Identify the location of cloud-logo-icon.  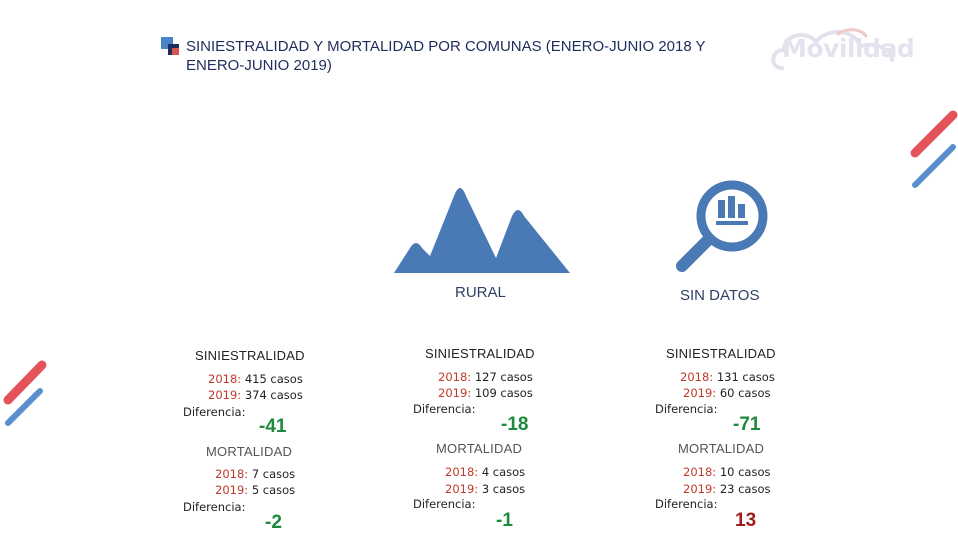
(832, 49).